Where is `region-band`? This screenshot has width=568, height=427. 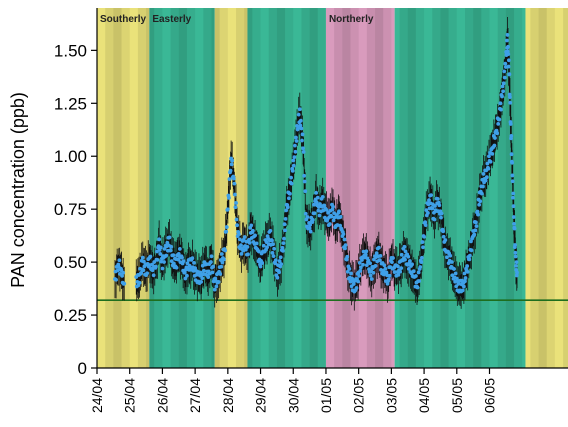 region-band is located at coordinates (231, 188).